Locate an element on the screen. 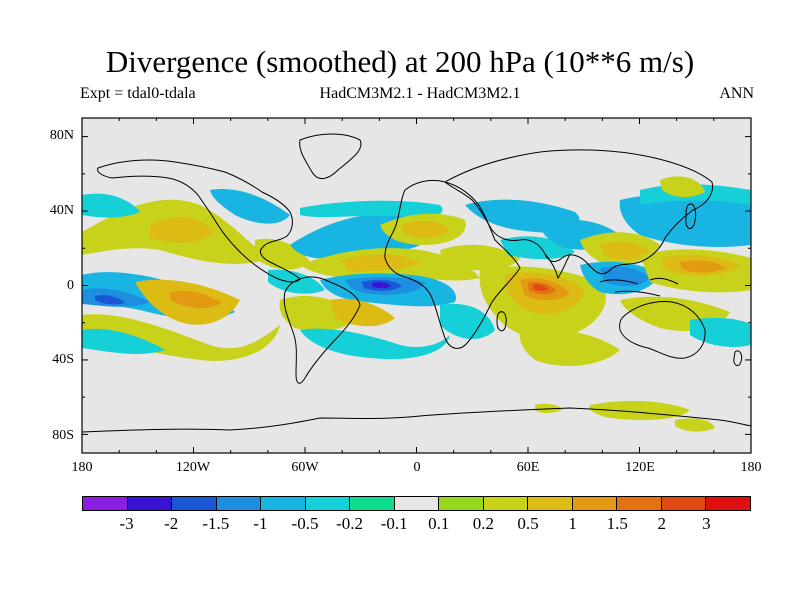 The height and width of the screenshot is (600, 800). colorbar-label: 0.5 is located at coordinates (528, 523).